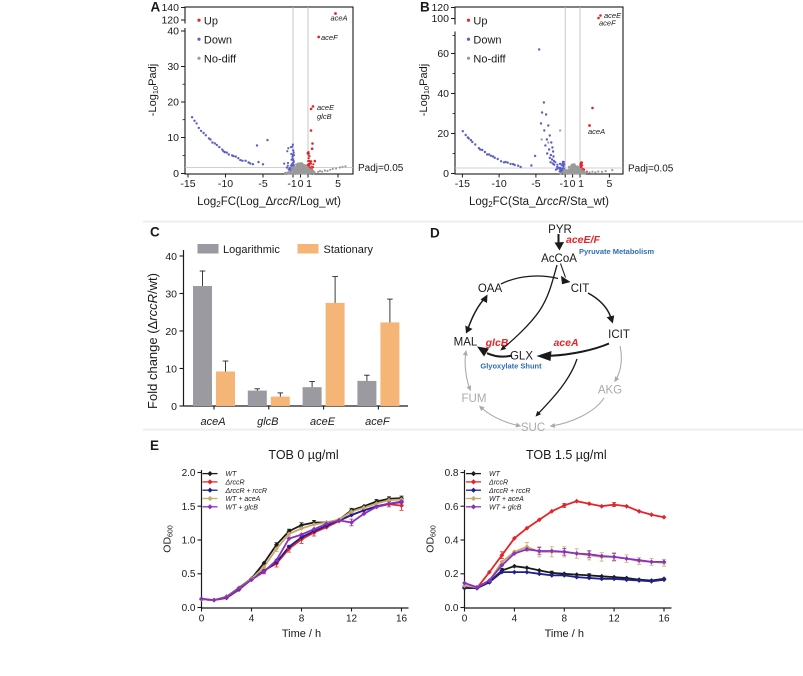 This screenshot has width=803, height=676. Describe the element at coordinates (435, 233) in the screenshot. I see `svg-text: D` at that location.